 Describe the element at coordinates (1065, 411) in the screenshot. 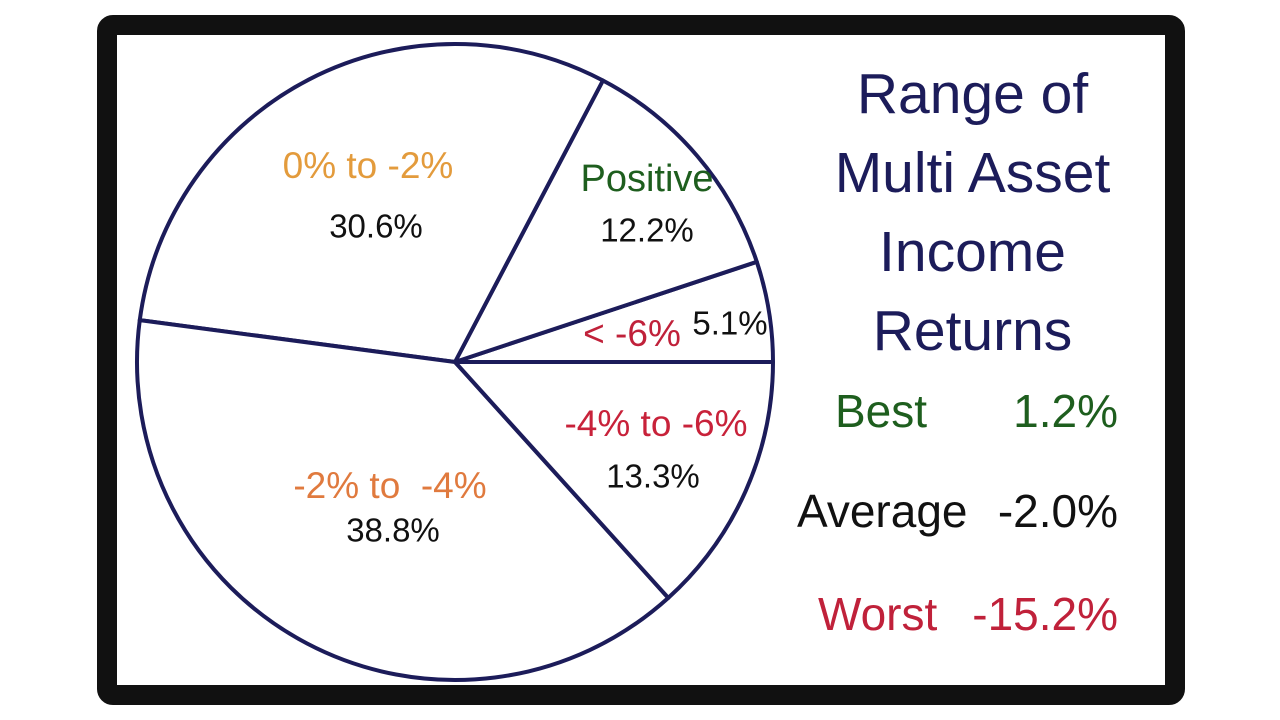

I see `summary-value: 1.2%` at that location.